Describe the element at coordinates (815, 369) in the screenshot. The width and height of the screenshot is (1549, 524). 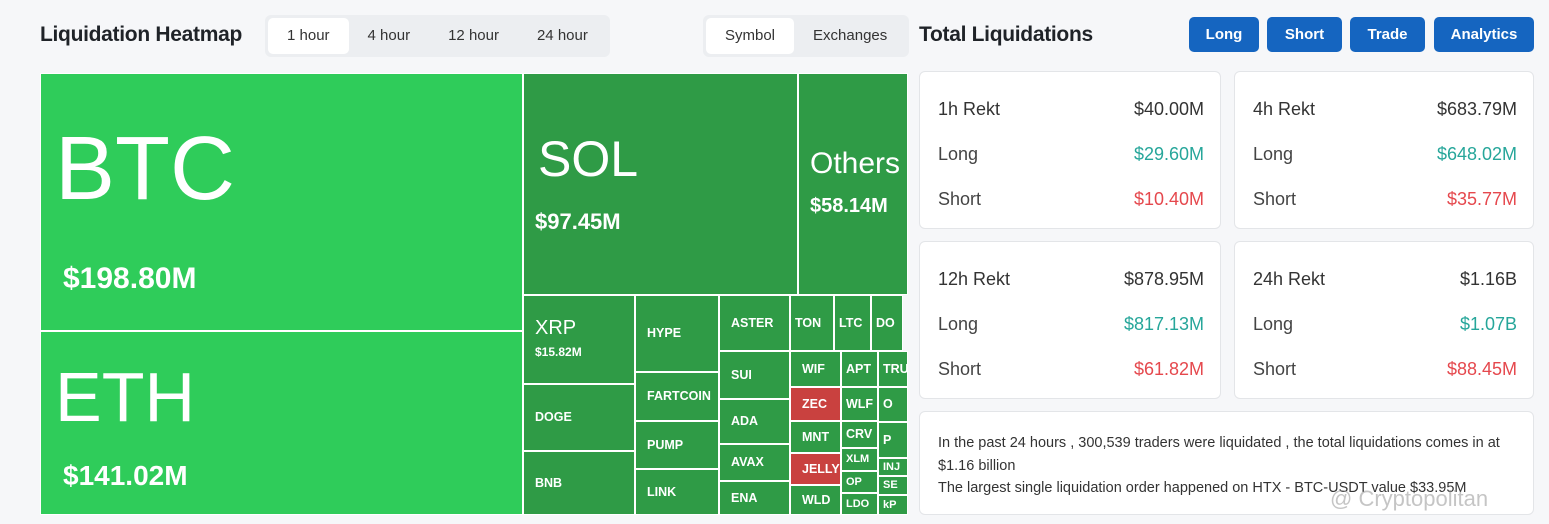
I see `heatmap-cell: WIF` at that location.